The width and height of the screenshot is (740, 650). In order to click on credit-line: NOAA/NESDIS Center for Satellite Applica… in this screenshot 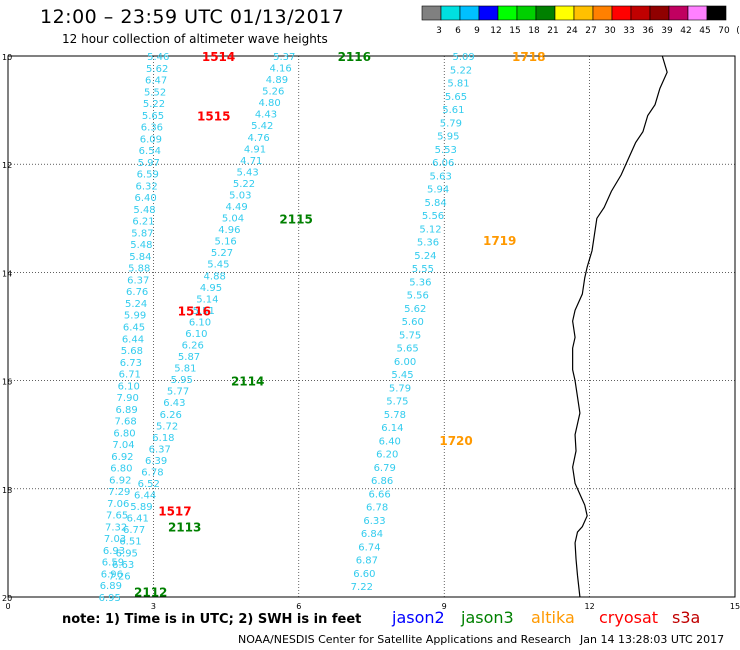, I will do `click(405, 639)`.